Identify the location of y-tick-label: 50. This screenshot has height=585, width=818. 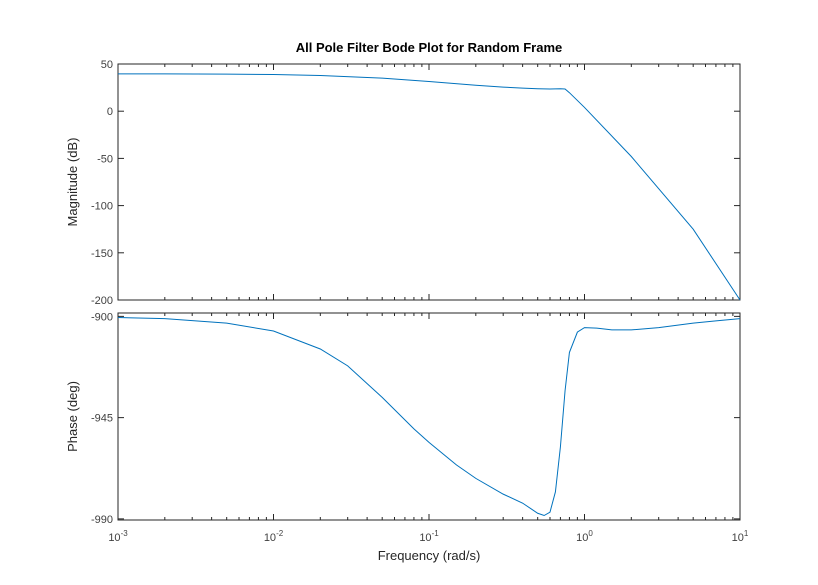
(107, 65).